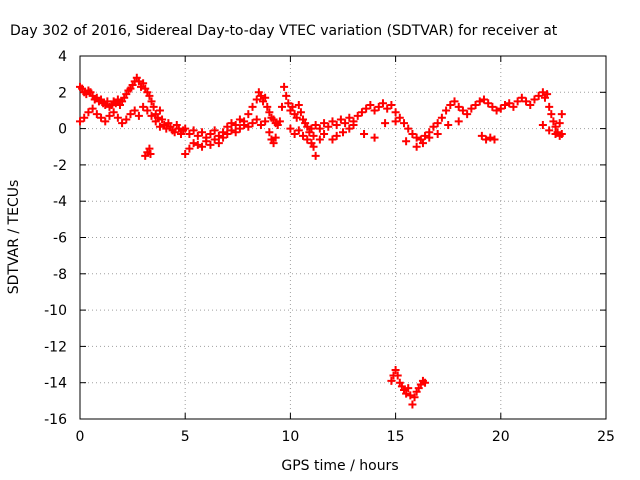 This screenshot has width=640, height=480. What do you see at coordinates (55, 384) in the screenshot?
I see `y-tick-label: -14` at bounding box center [55, 384].